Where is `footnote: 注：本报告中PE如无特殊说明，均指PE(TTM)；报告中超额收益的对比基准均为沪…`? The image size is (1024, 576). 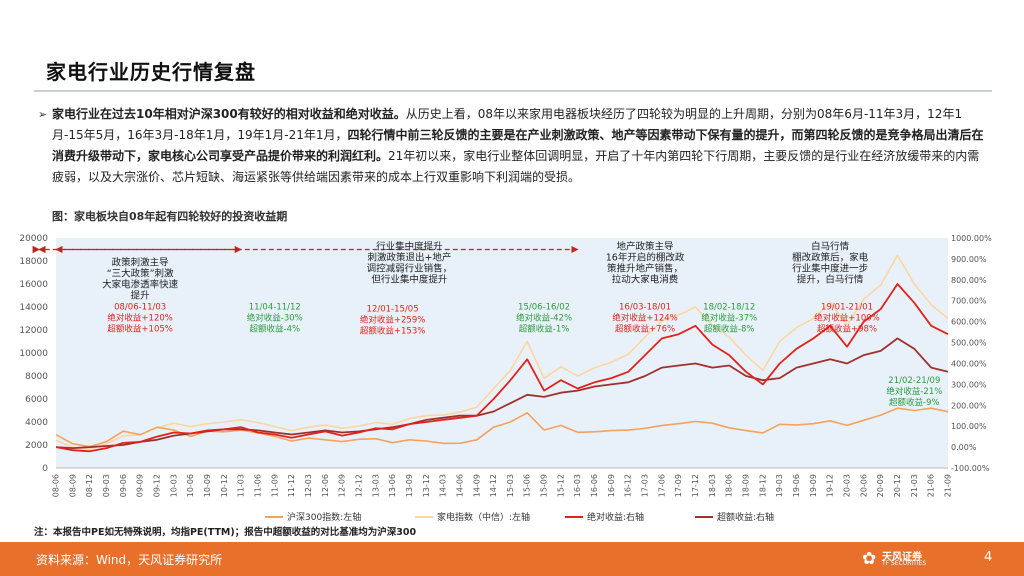 footnote: 注：本报告中PE如无特殊说明，均指PE(TTM)；报告中超额收益的对比基准均为沪… is located at coordinates (225, 532).